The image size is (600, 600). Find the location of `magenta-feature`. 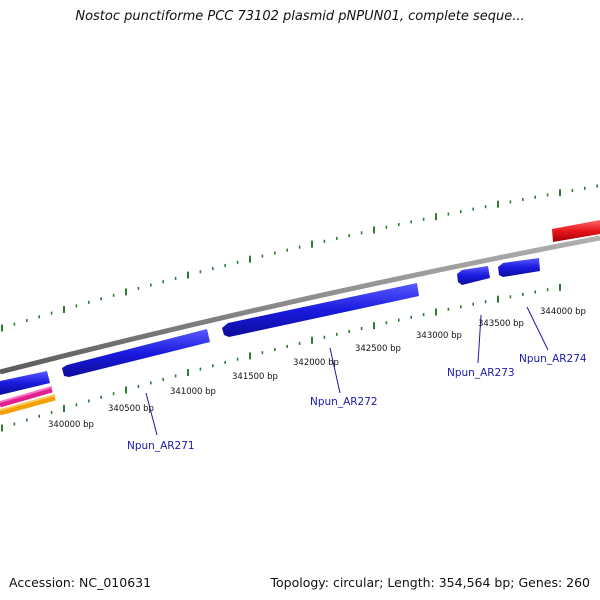

magenta-feature is located at coordinates (26, 397).